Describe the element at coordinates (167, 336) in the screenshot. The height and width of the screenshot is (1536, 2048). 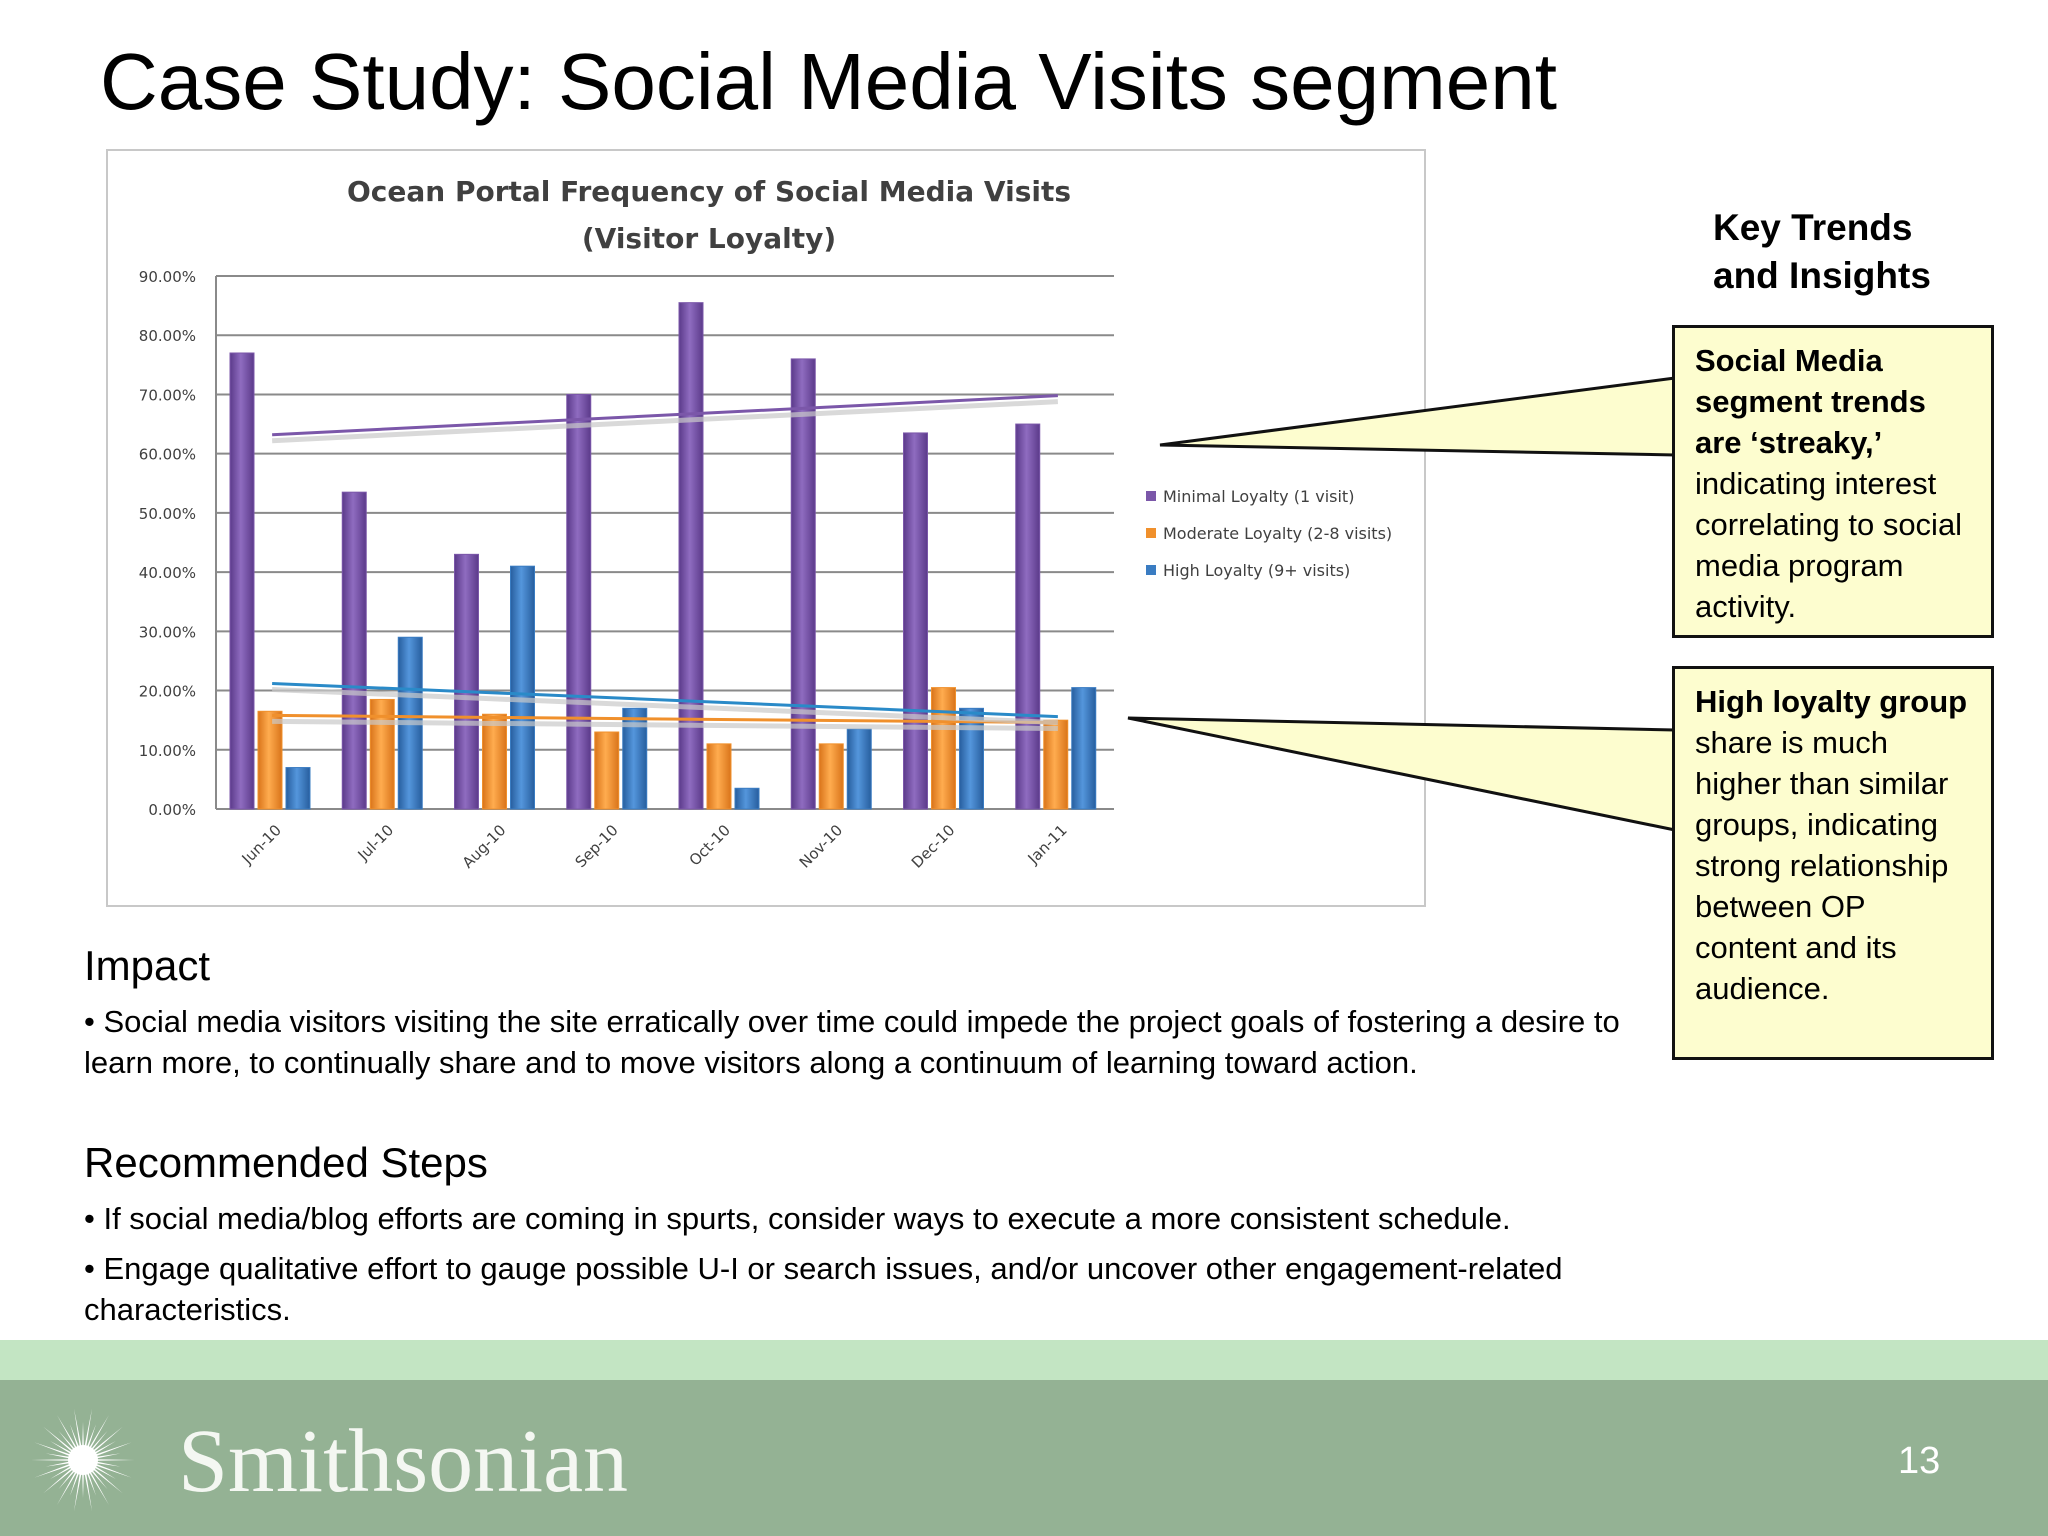
I see `y-tick-label: 80.00%` at that location.